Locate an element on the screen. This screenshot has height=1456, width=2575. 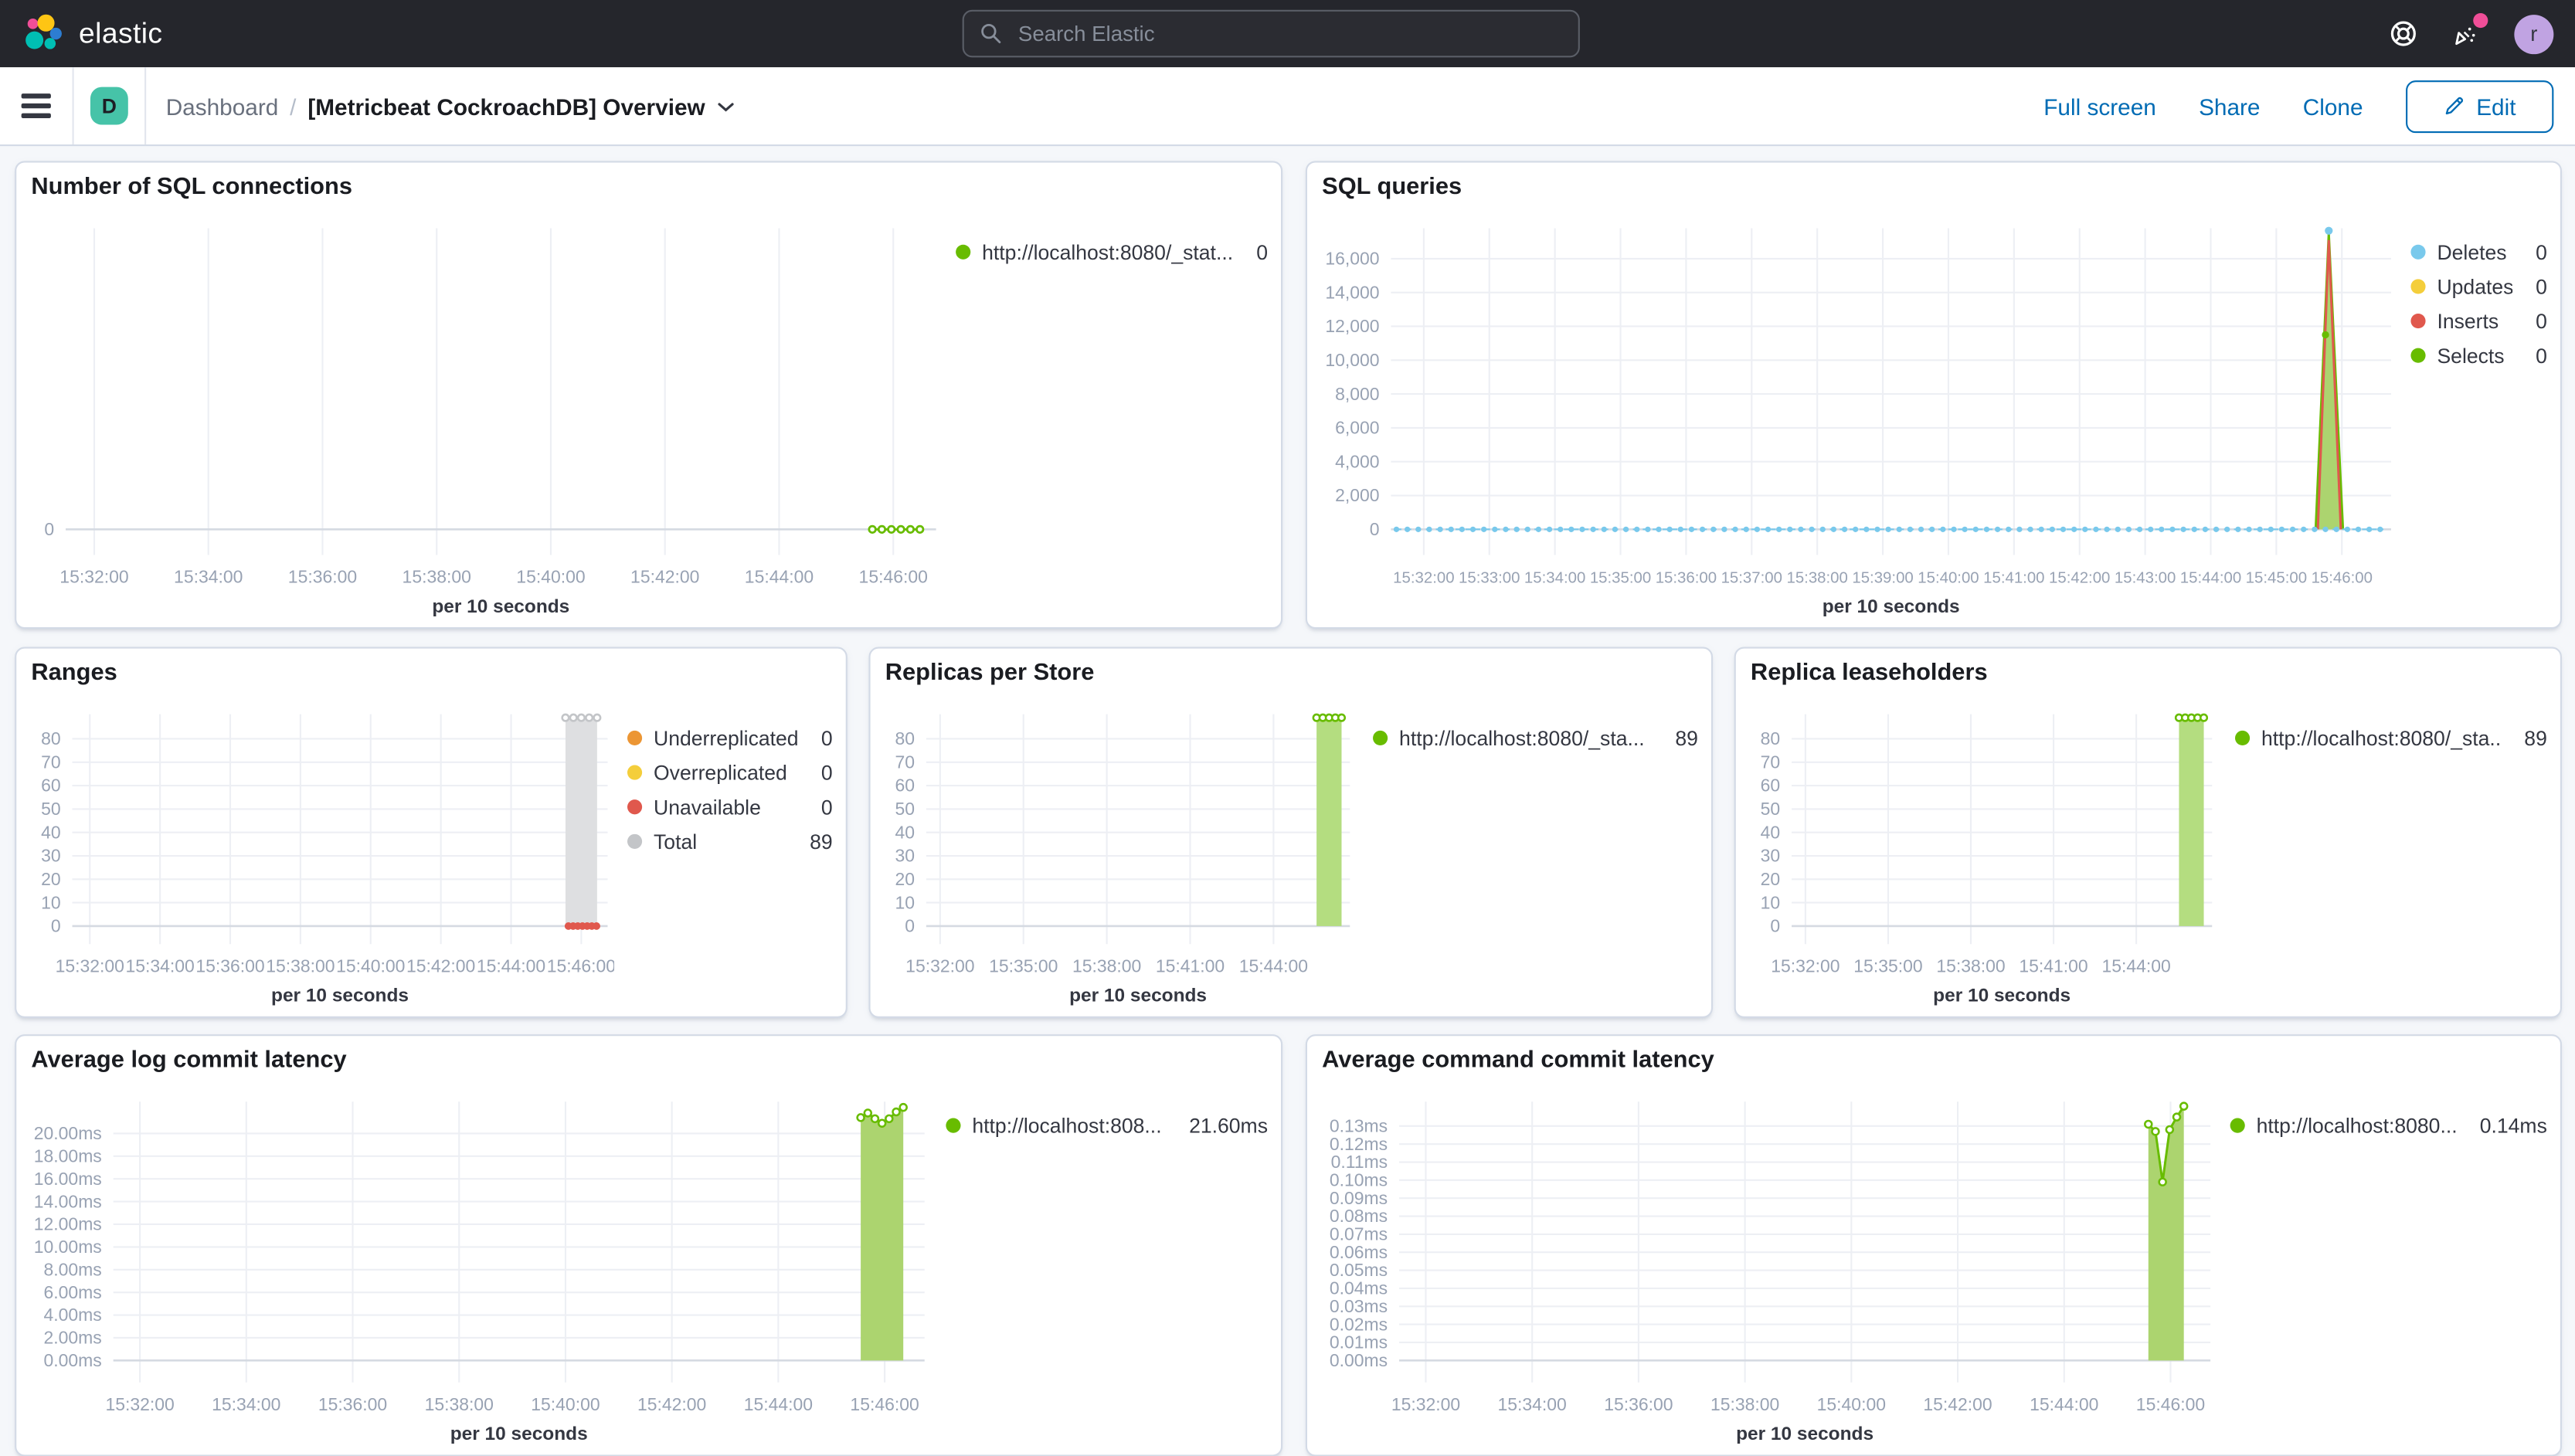
svg-text: 4.00ms is located at coordinates (73, 1315).